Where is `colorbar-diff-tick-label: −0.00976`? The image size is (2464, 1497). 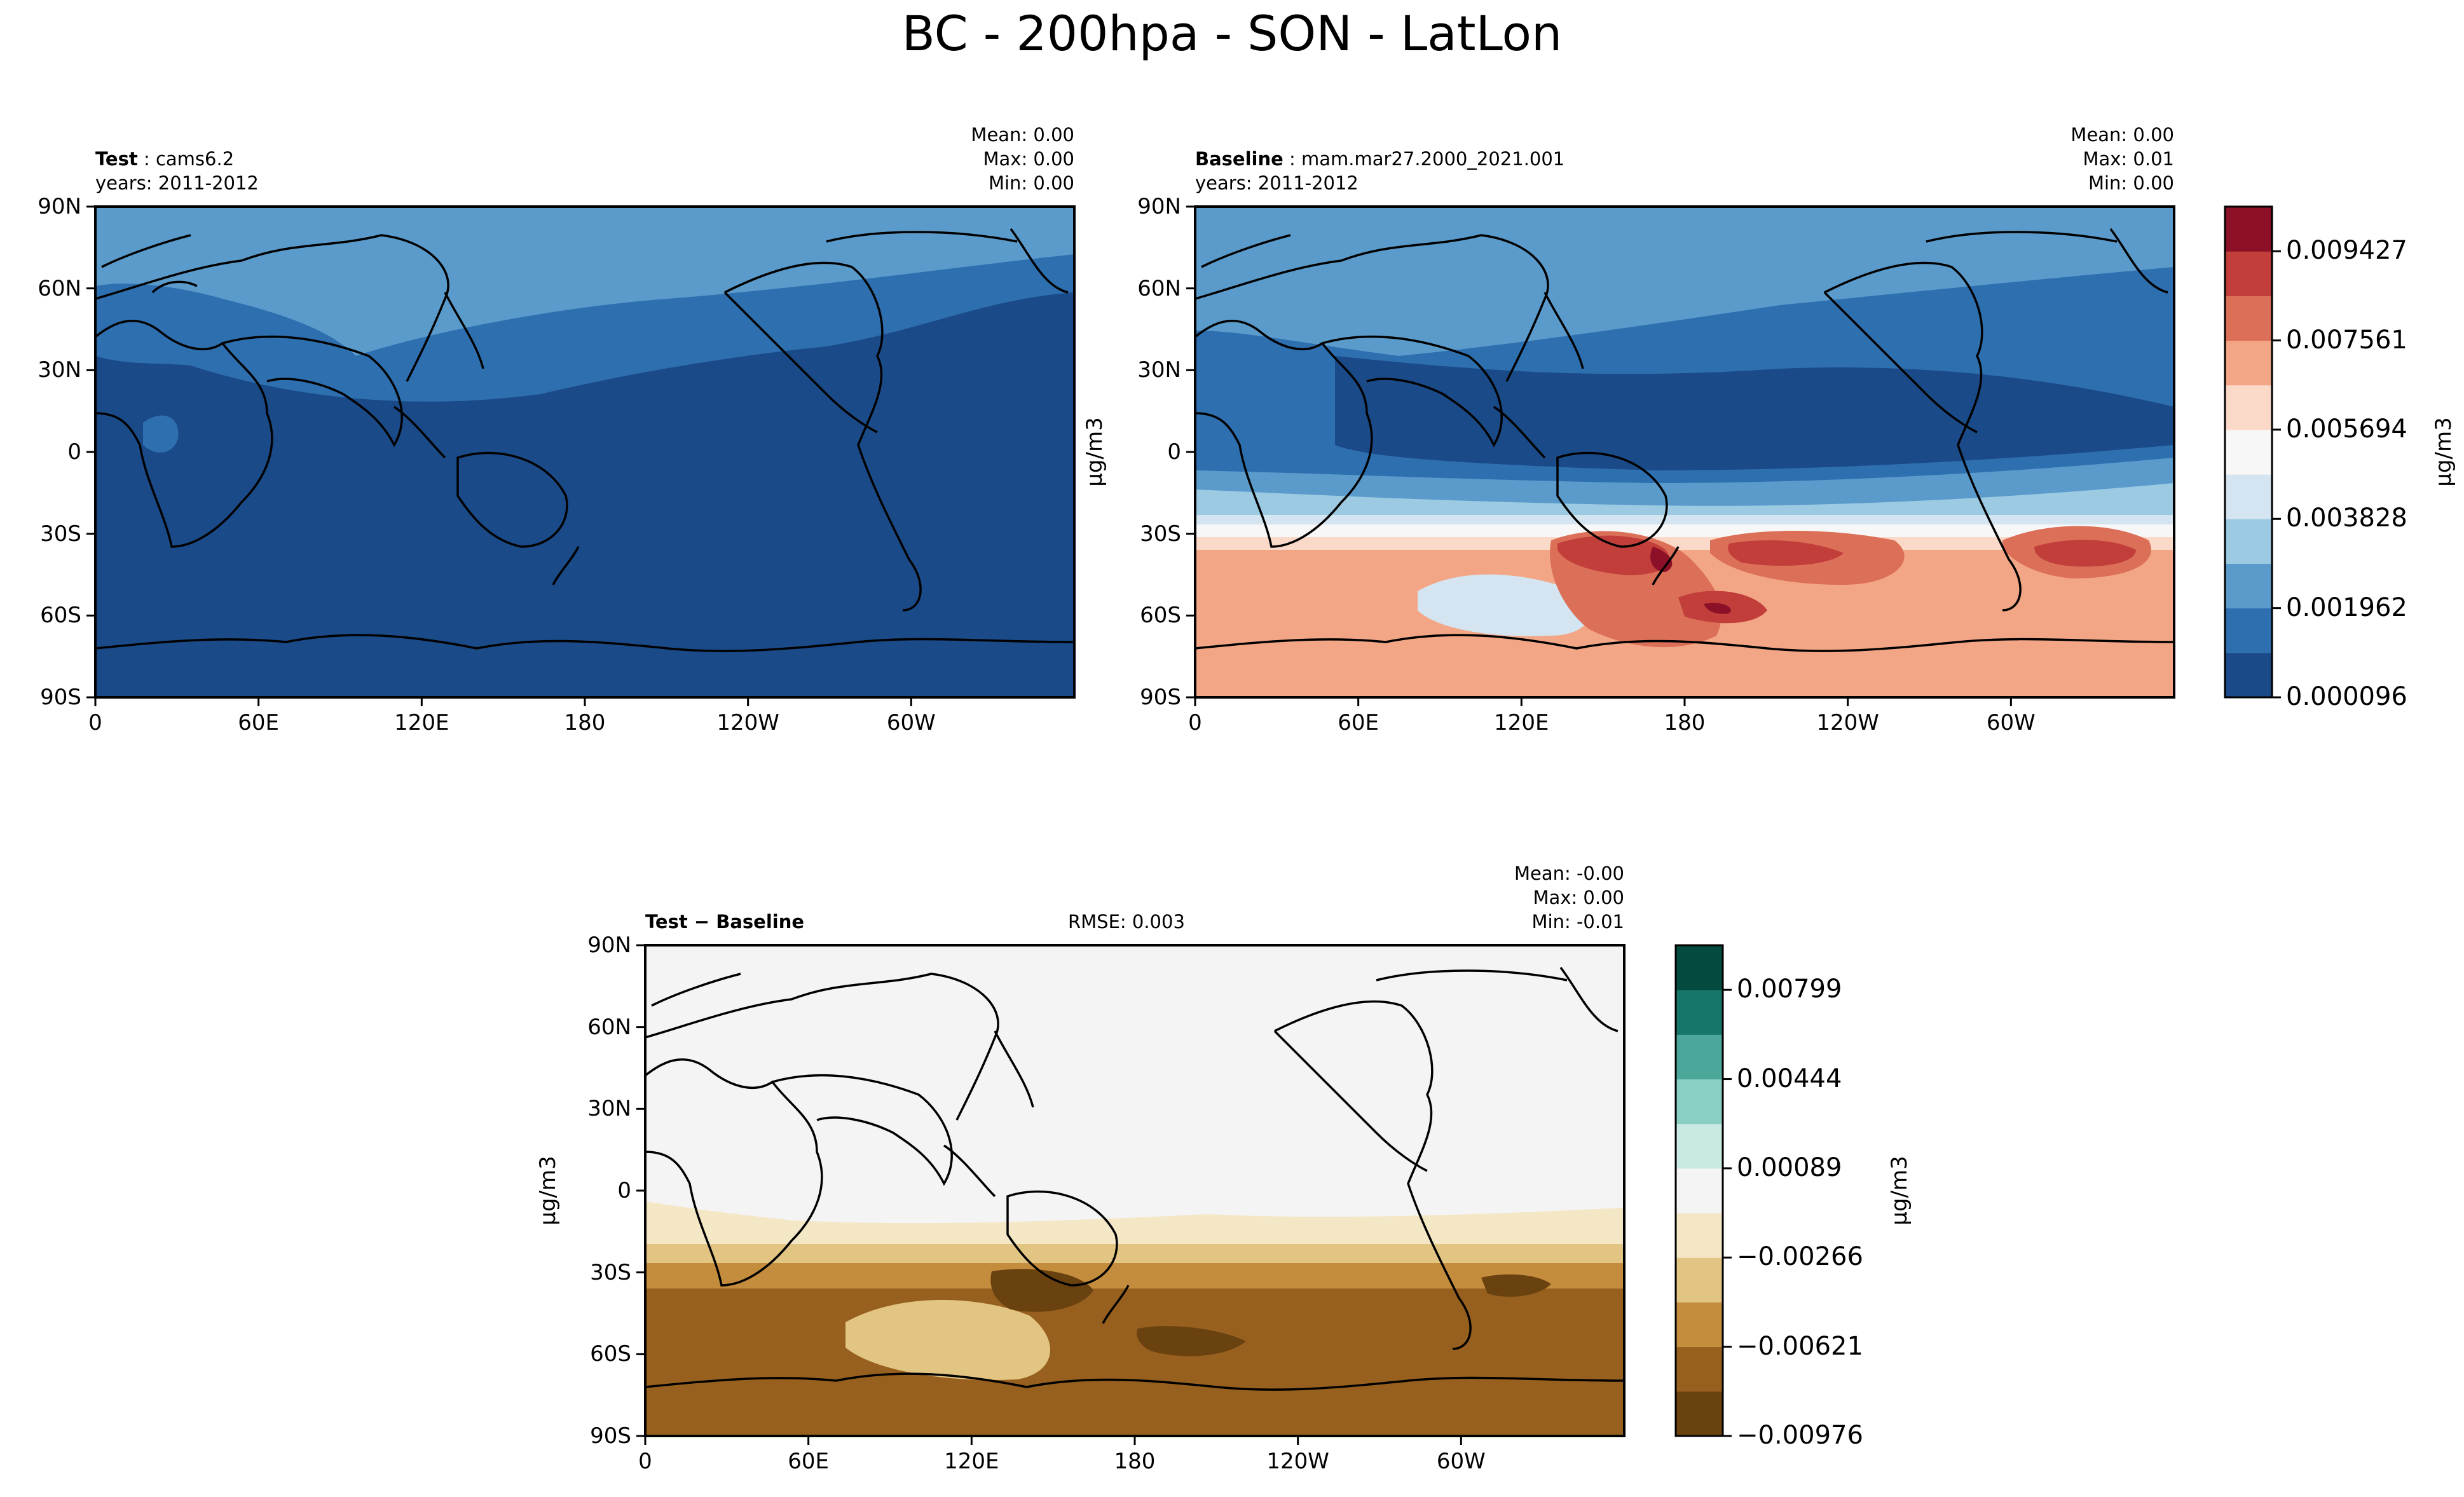 colorbar-diff-tick-label: −0.00976 is located at coordinates (1800, 1435).